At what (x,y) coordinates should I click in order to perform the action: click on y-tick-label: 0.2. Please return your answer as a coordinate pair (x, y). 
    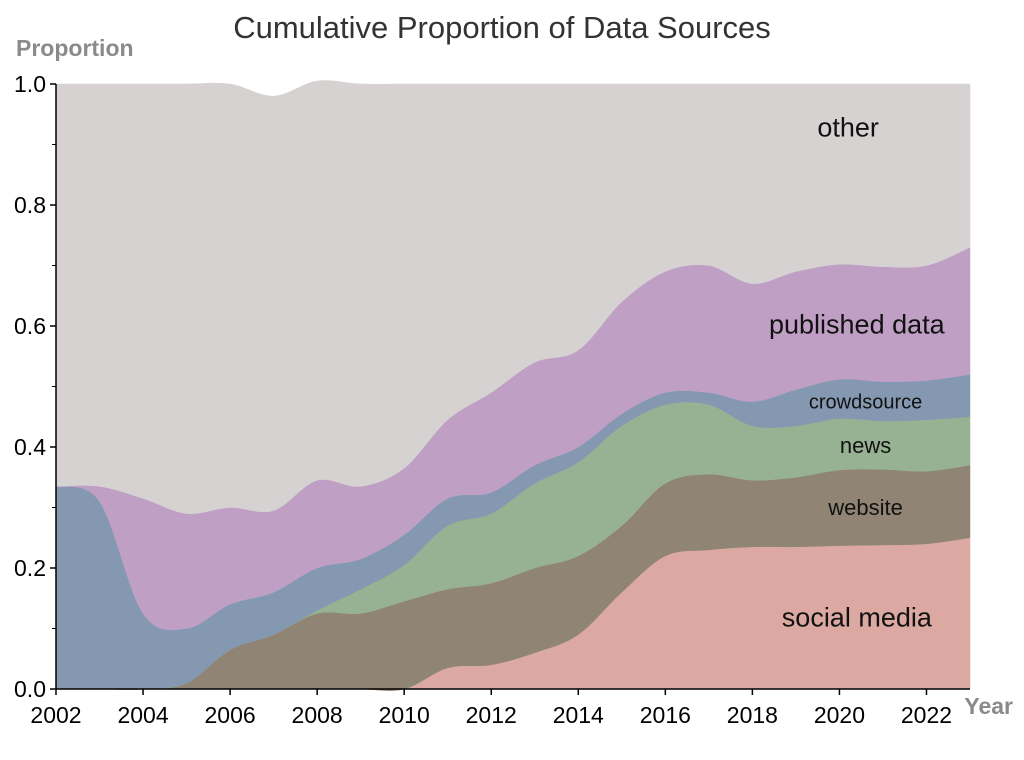
    Looking at the image, I should click on (30, 568).